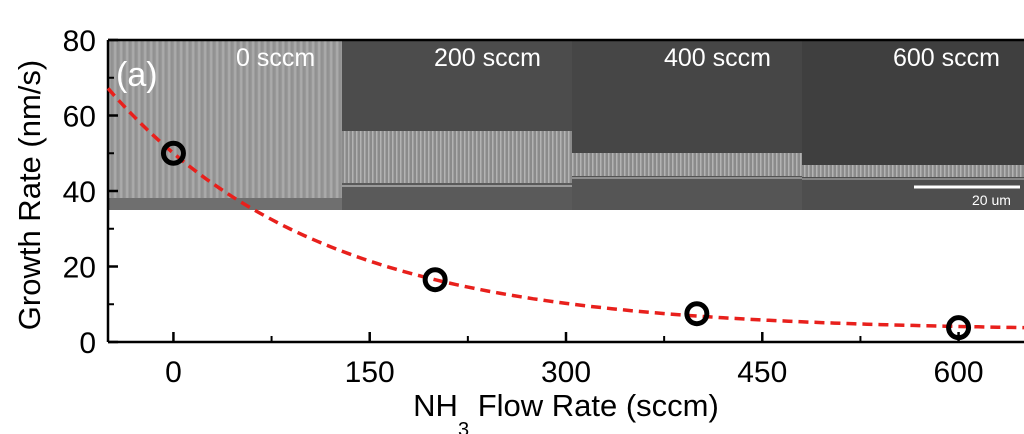  I want to click on x-axis-title: NH3 Flow Rate (sccm), so click(566, 411).